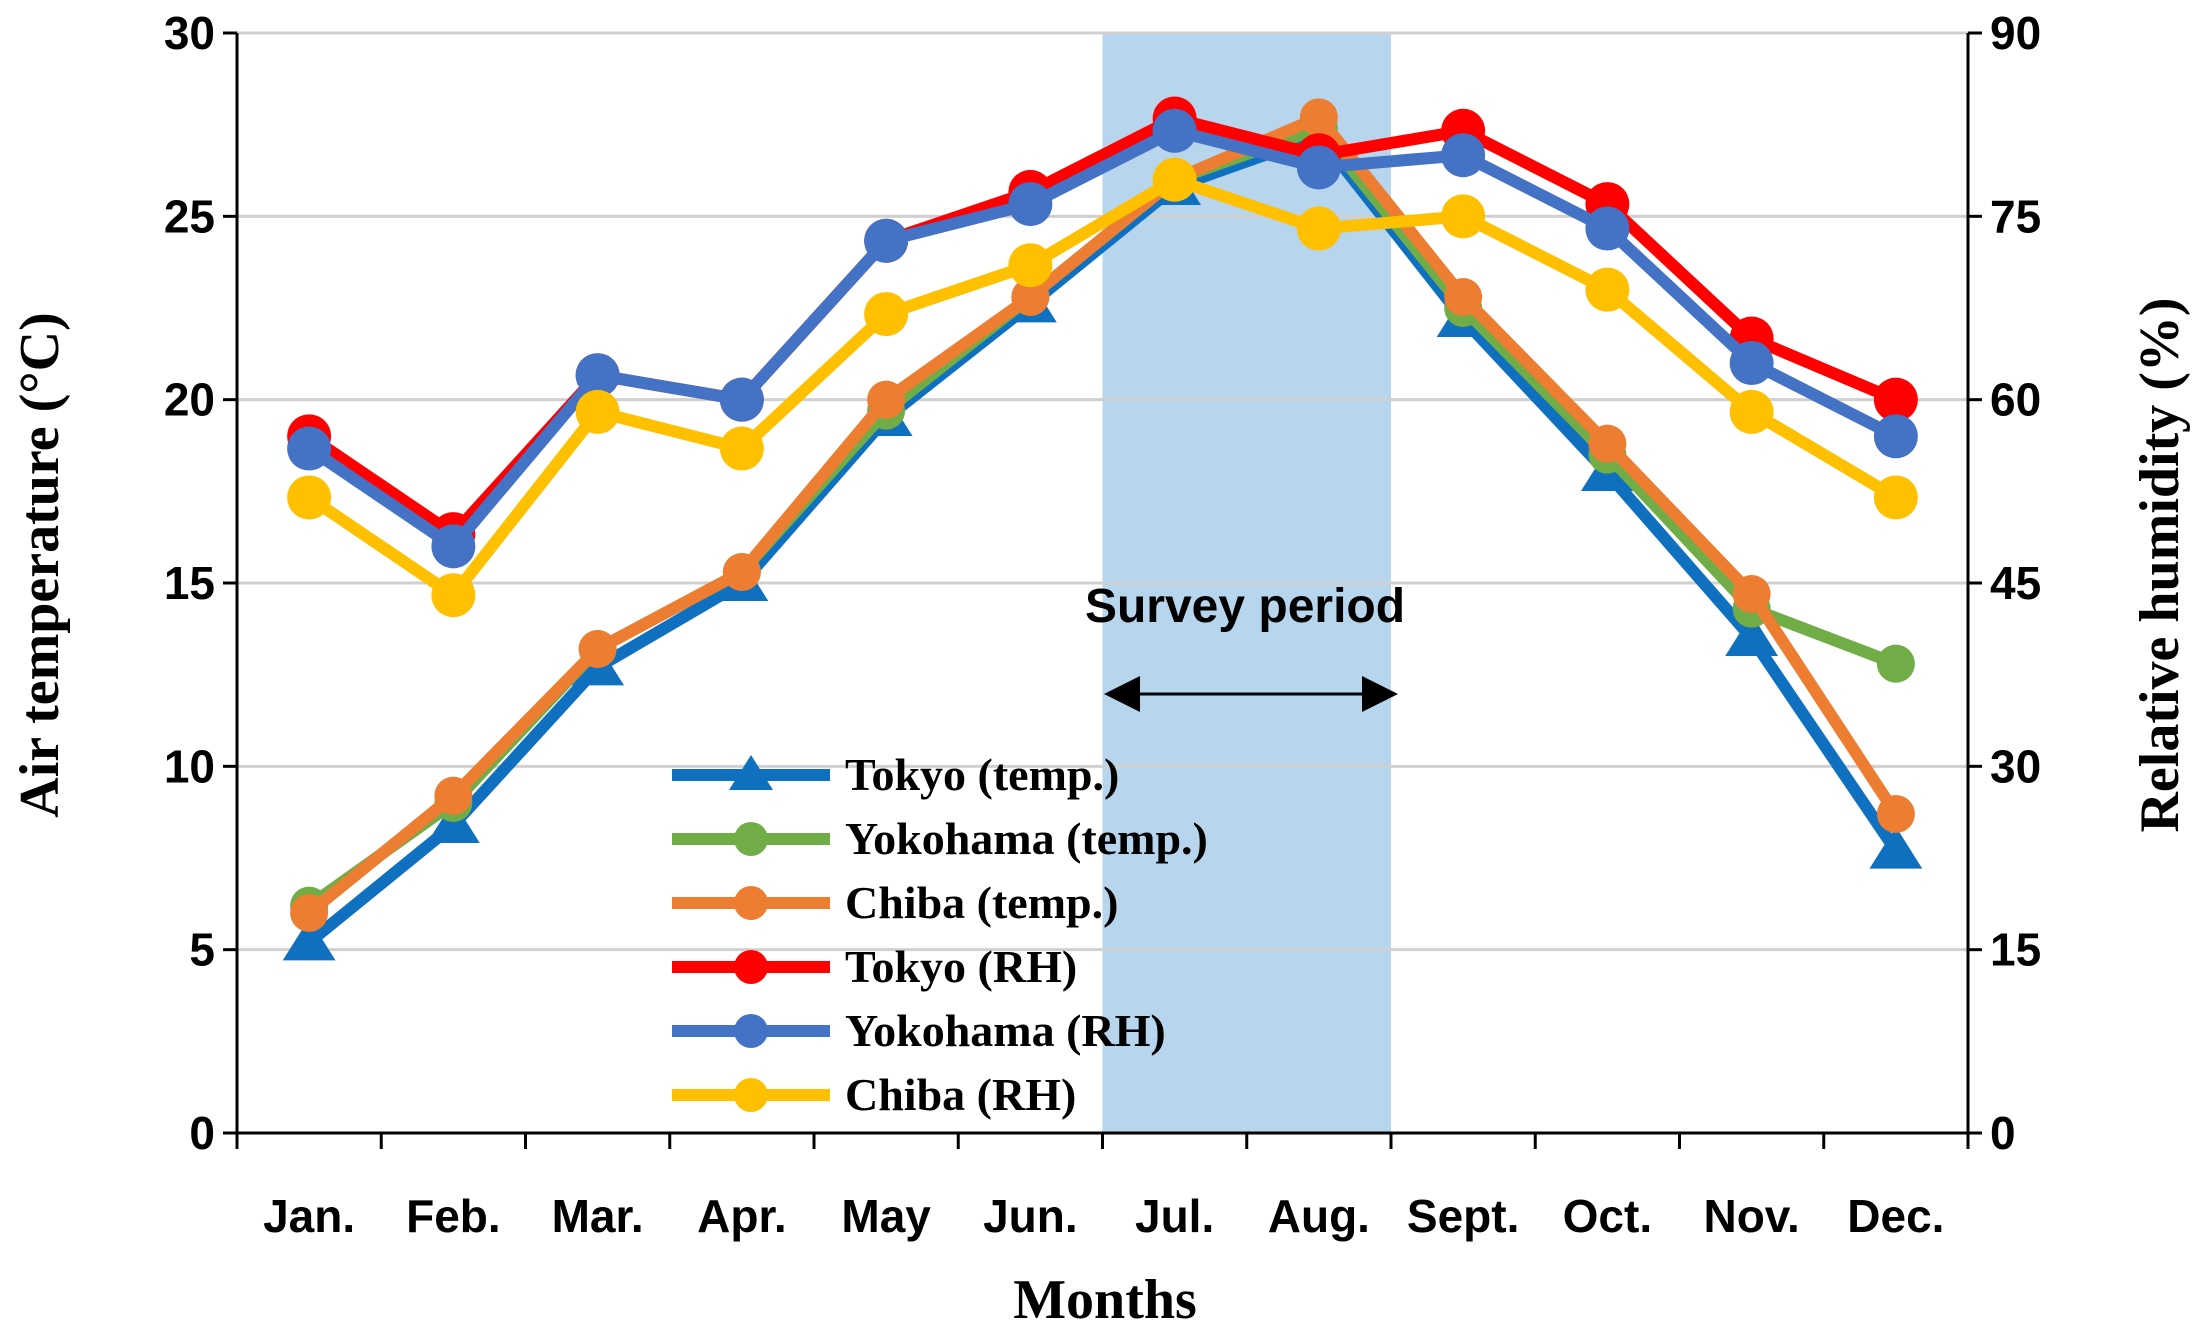 This screenshot has height=1331, width=2201. Describe the element at coordinates (2160, 564) in the screenshot. I see `y2-axis-title: Relative humidity (%)` at that location.